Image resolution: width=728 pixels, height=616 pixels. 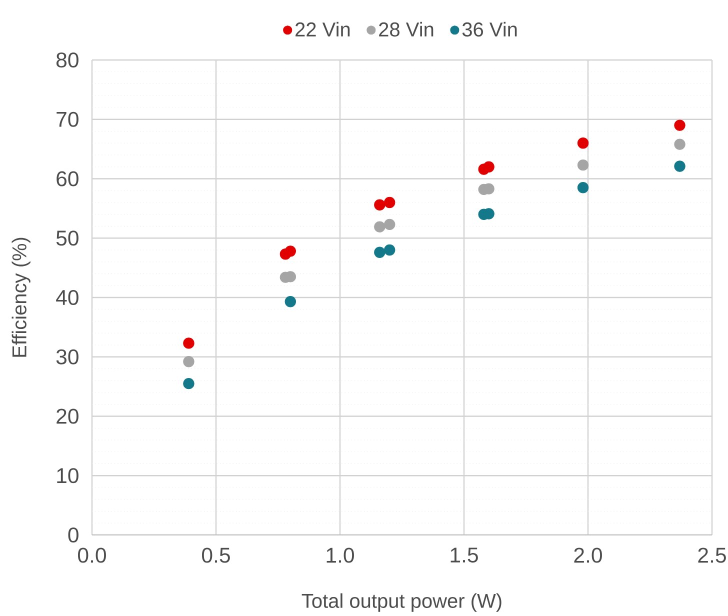 What do you see at coordinates (712, 555) in the screenshot?
I see `x-tick-label: 2.5` at bounding box center [712, 555].